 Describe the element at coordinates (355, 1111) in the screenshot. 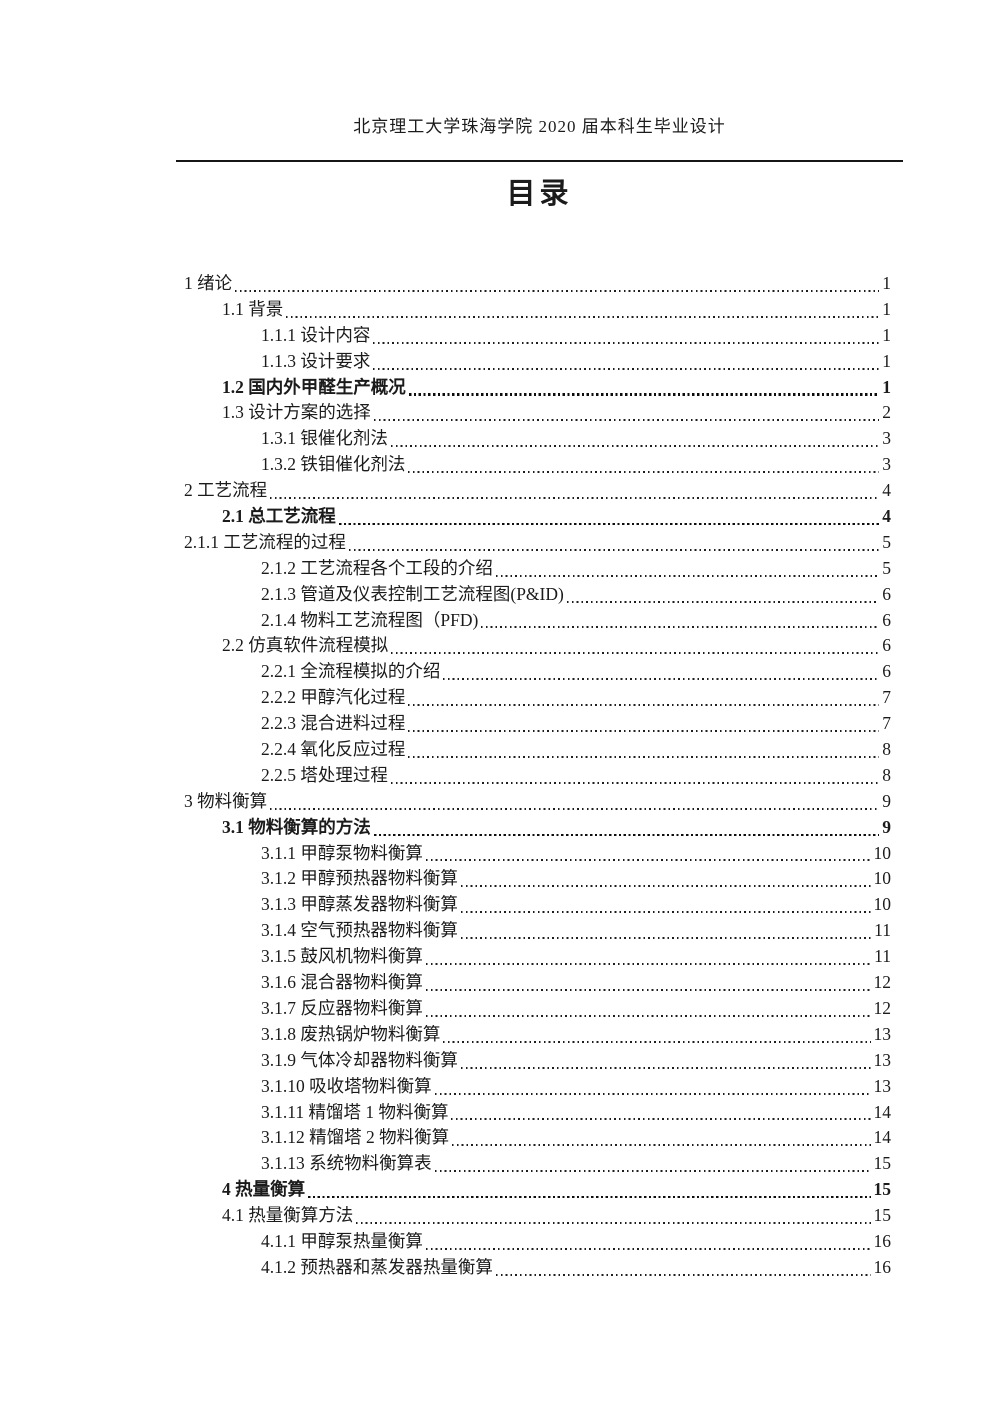

I see `toc-entry-label: 3.1.11 精馏塔 1 物料衡算` at that location.